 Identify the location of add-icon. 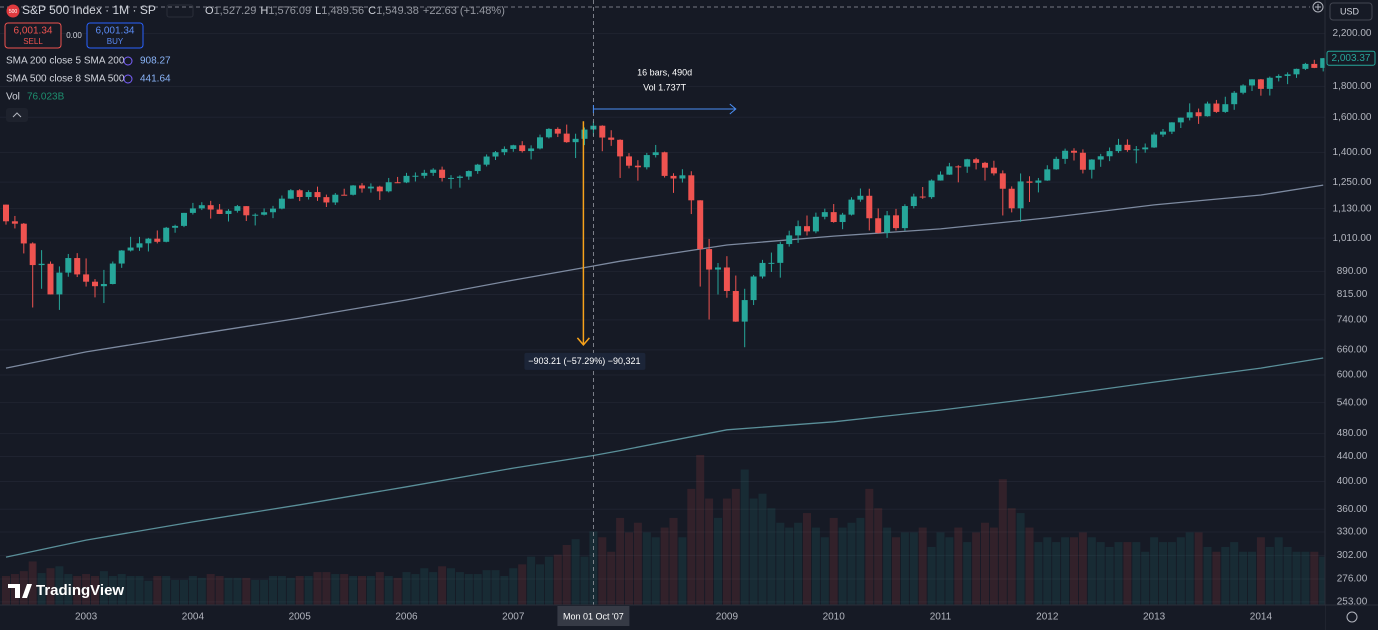
(1318, 7).